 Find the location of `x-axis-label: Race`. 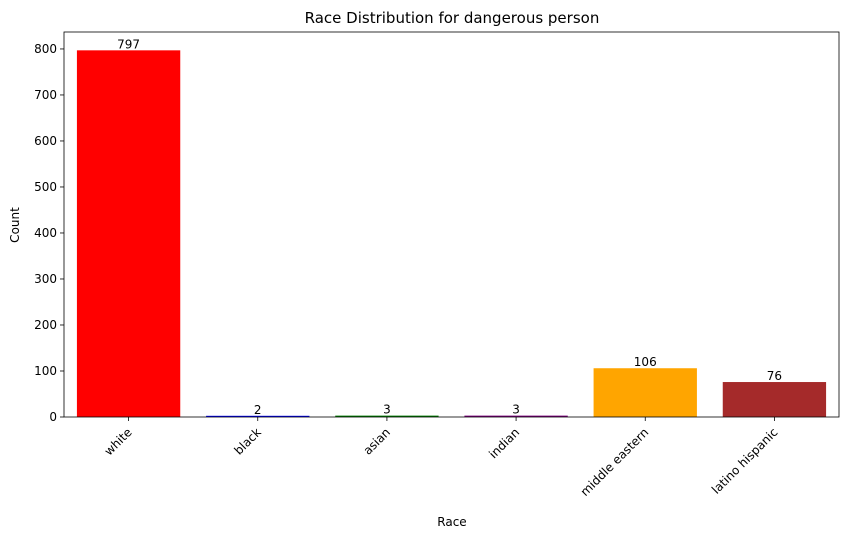

x-axis-label: Race is located at coordinates (451, 522).